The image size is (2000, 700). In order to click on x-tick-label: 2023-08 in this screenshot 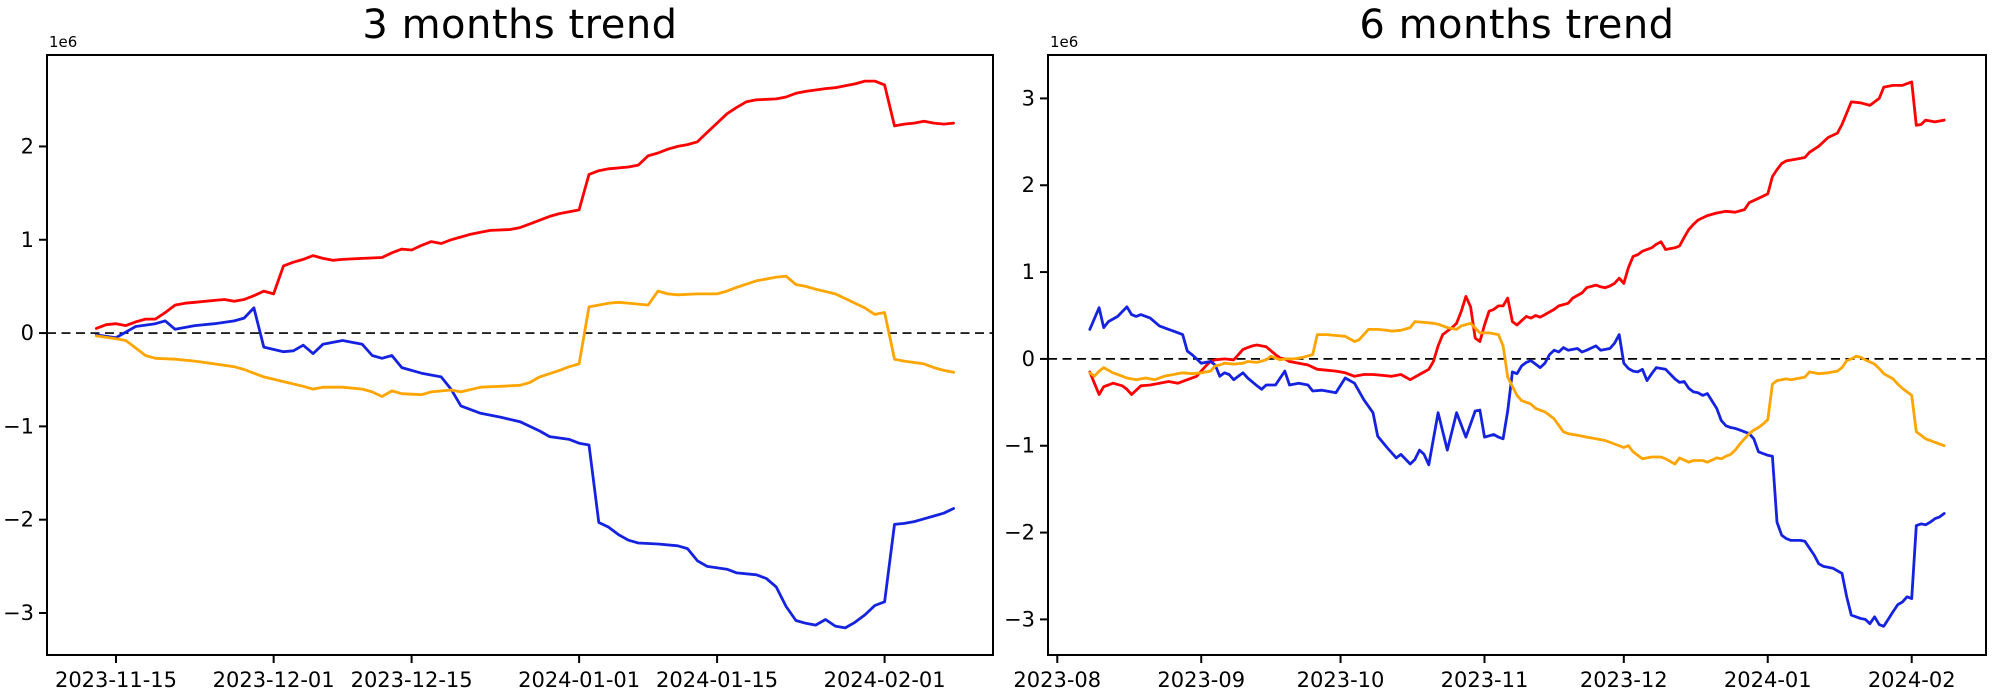, I will do `click(1057, 680)`.